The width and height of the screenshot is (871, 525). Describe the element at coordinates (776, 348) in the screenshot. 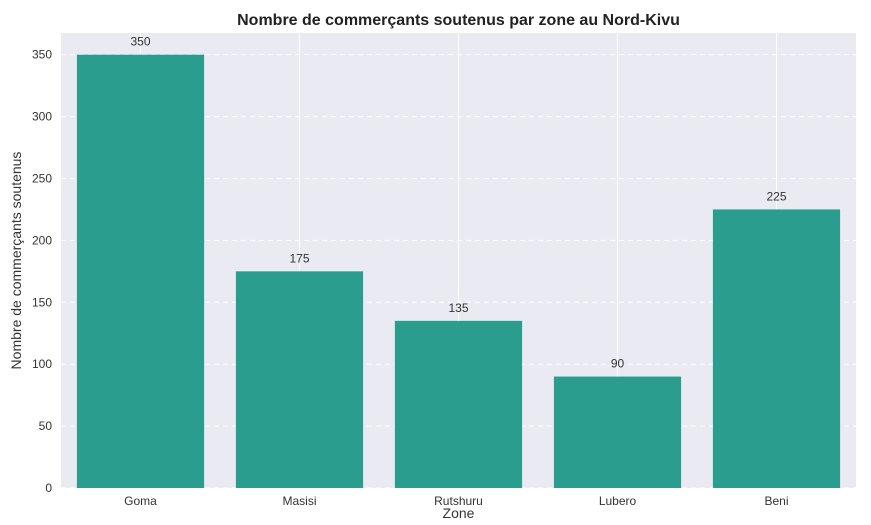

I see `bar-beni` at that location.